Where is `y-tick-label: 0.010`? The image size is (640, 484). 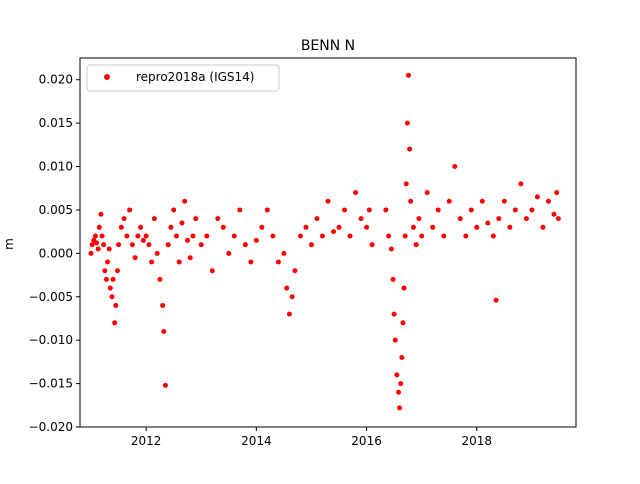 y-tick-label: 0.010 is located at coordinates (56, 167).